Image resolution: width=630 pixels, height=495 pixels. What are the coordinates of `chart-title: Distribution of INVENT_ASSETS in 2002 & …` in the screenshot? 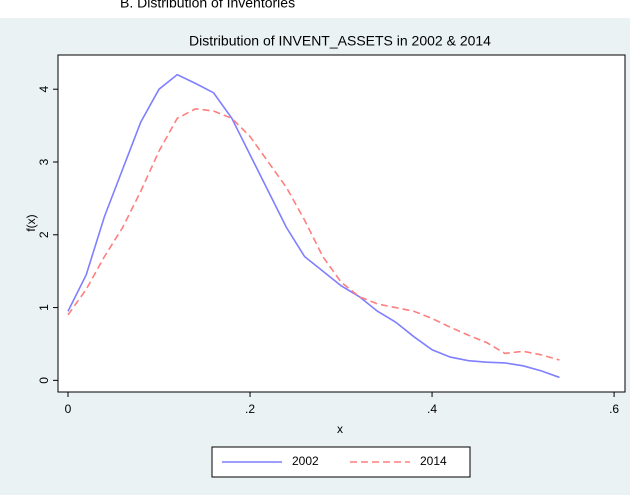 It's located at (340, 41).